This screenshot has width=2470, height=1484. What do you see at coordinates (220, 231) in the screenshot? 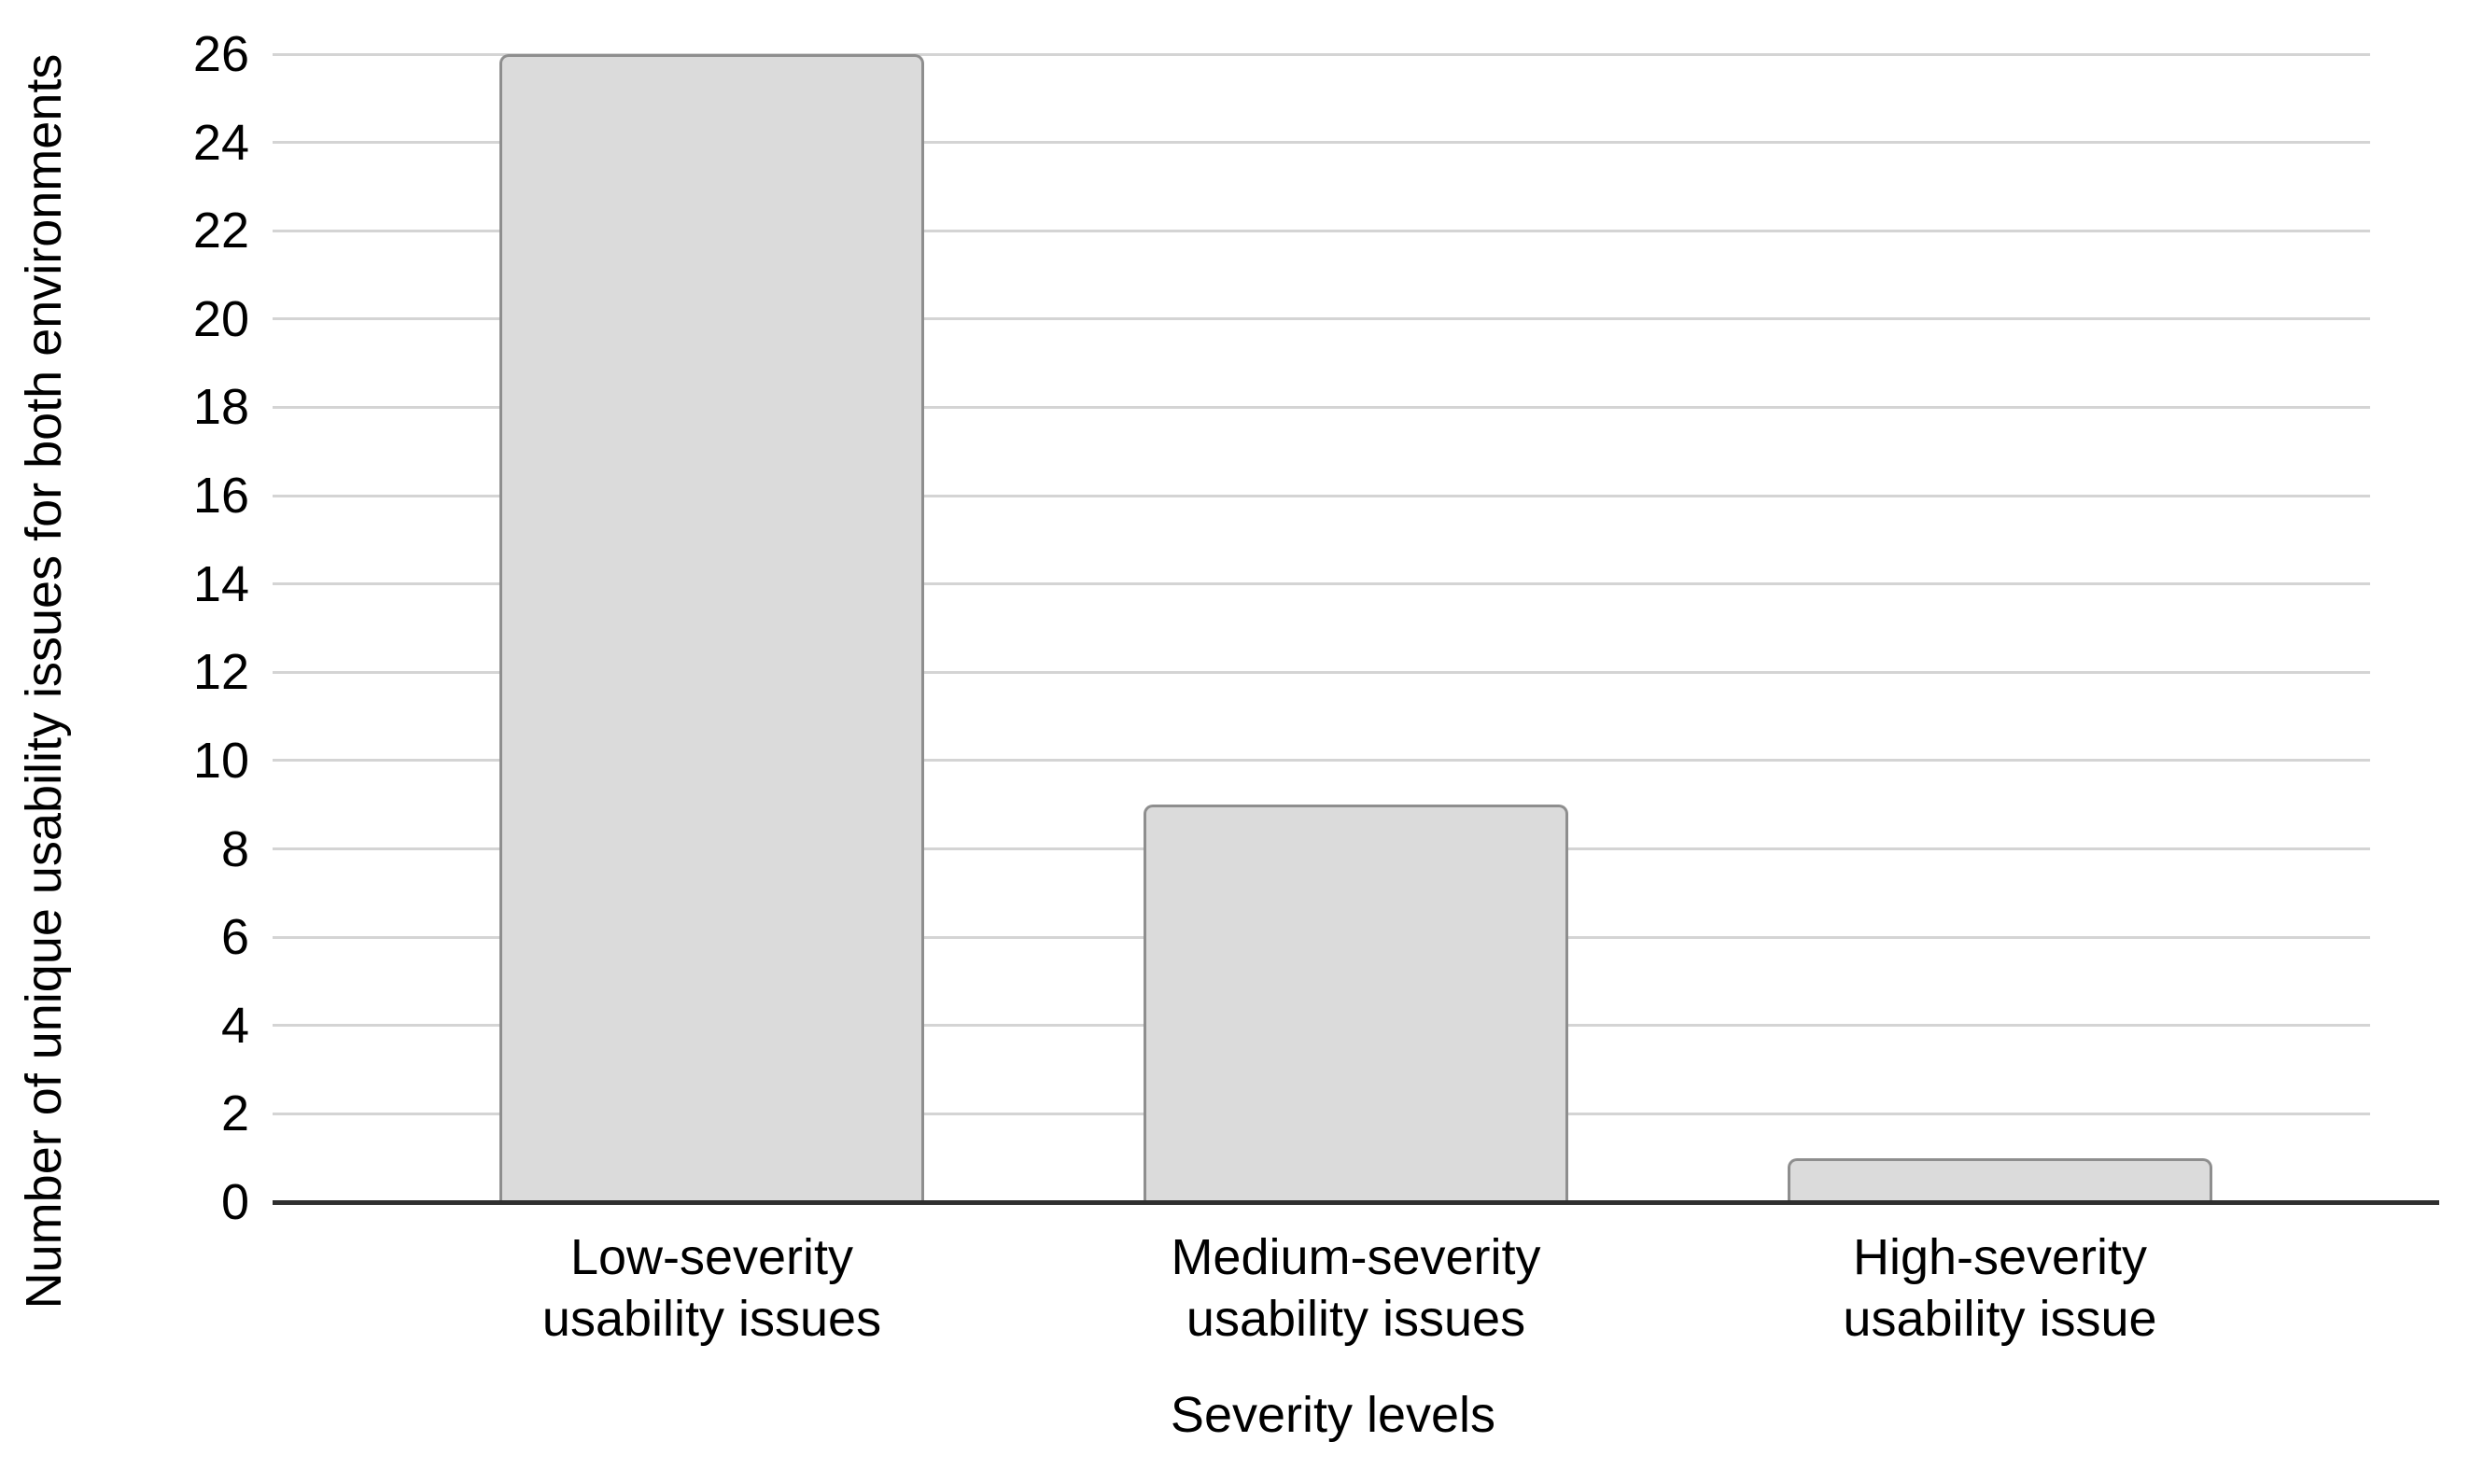
I see `y-tick-label: 22` at bounding box center [220, 231].